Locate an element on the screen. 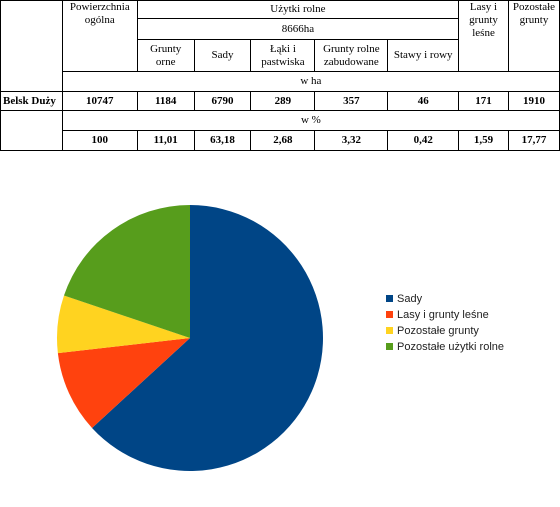 The image size is (560, 507). pct-cell: 63,18 is located at coordinates (222, 140).